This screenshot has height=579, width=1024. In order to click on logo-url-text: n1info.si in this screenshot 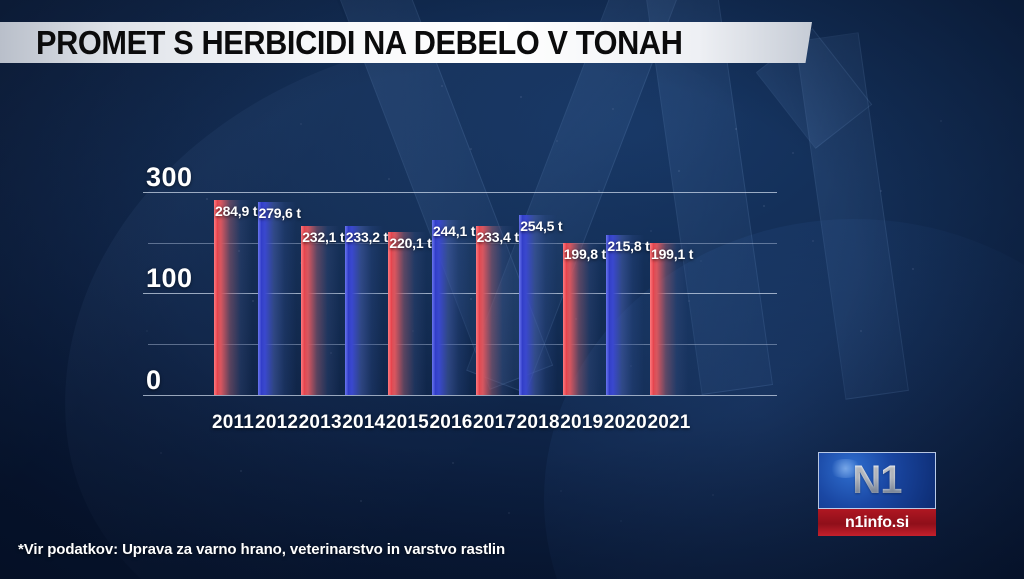, I will do `click(877, 522)`.